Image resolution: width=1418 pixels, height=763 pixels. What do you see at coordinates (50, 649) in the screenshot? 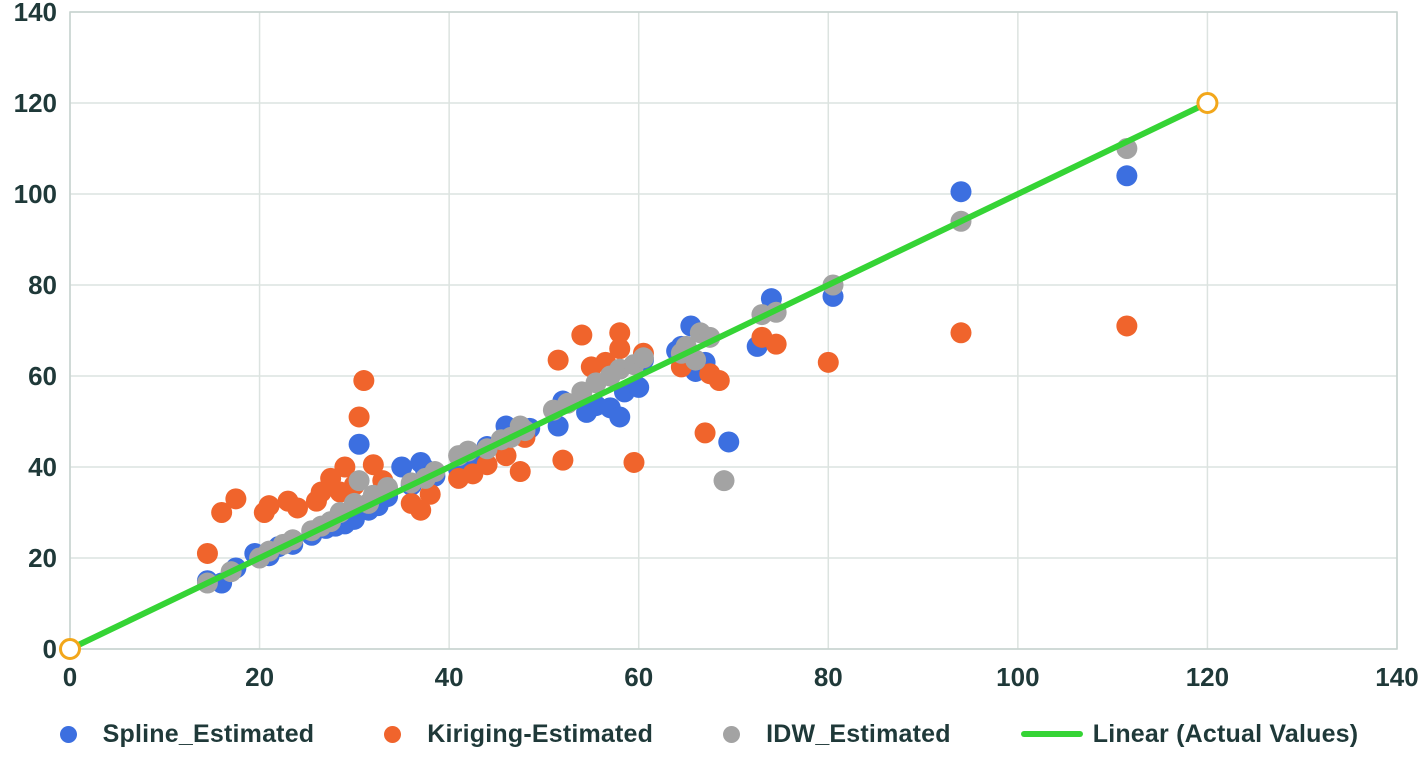
I see `y-tick-label: 0` at bounding box center [50, 649].